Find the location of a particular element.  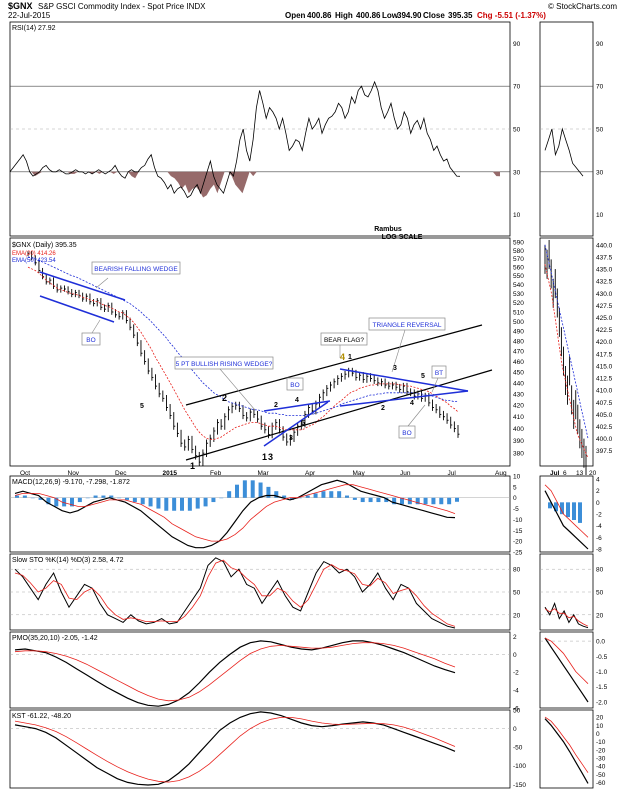

side-price-tick-label: 430.0 is located at coordinates (604, 294).